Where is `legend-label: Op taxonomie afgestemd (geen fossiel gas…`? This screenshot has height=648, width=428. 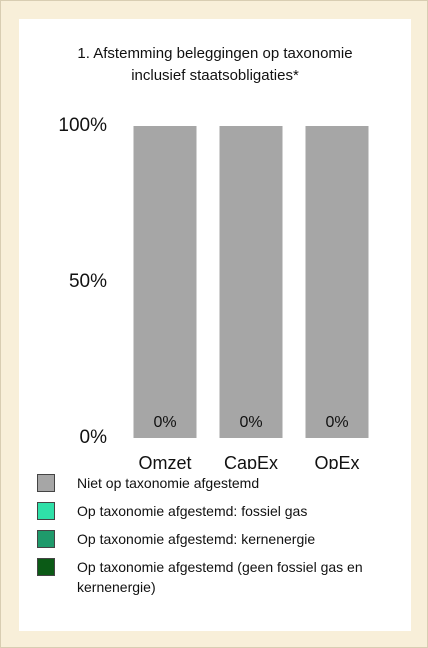
legend-label: Op taxonomie afgestemd (geen fossiel gas… is located at coordinates (220, 577).